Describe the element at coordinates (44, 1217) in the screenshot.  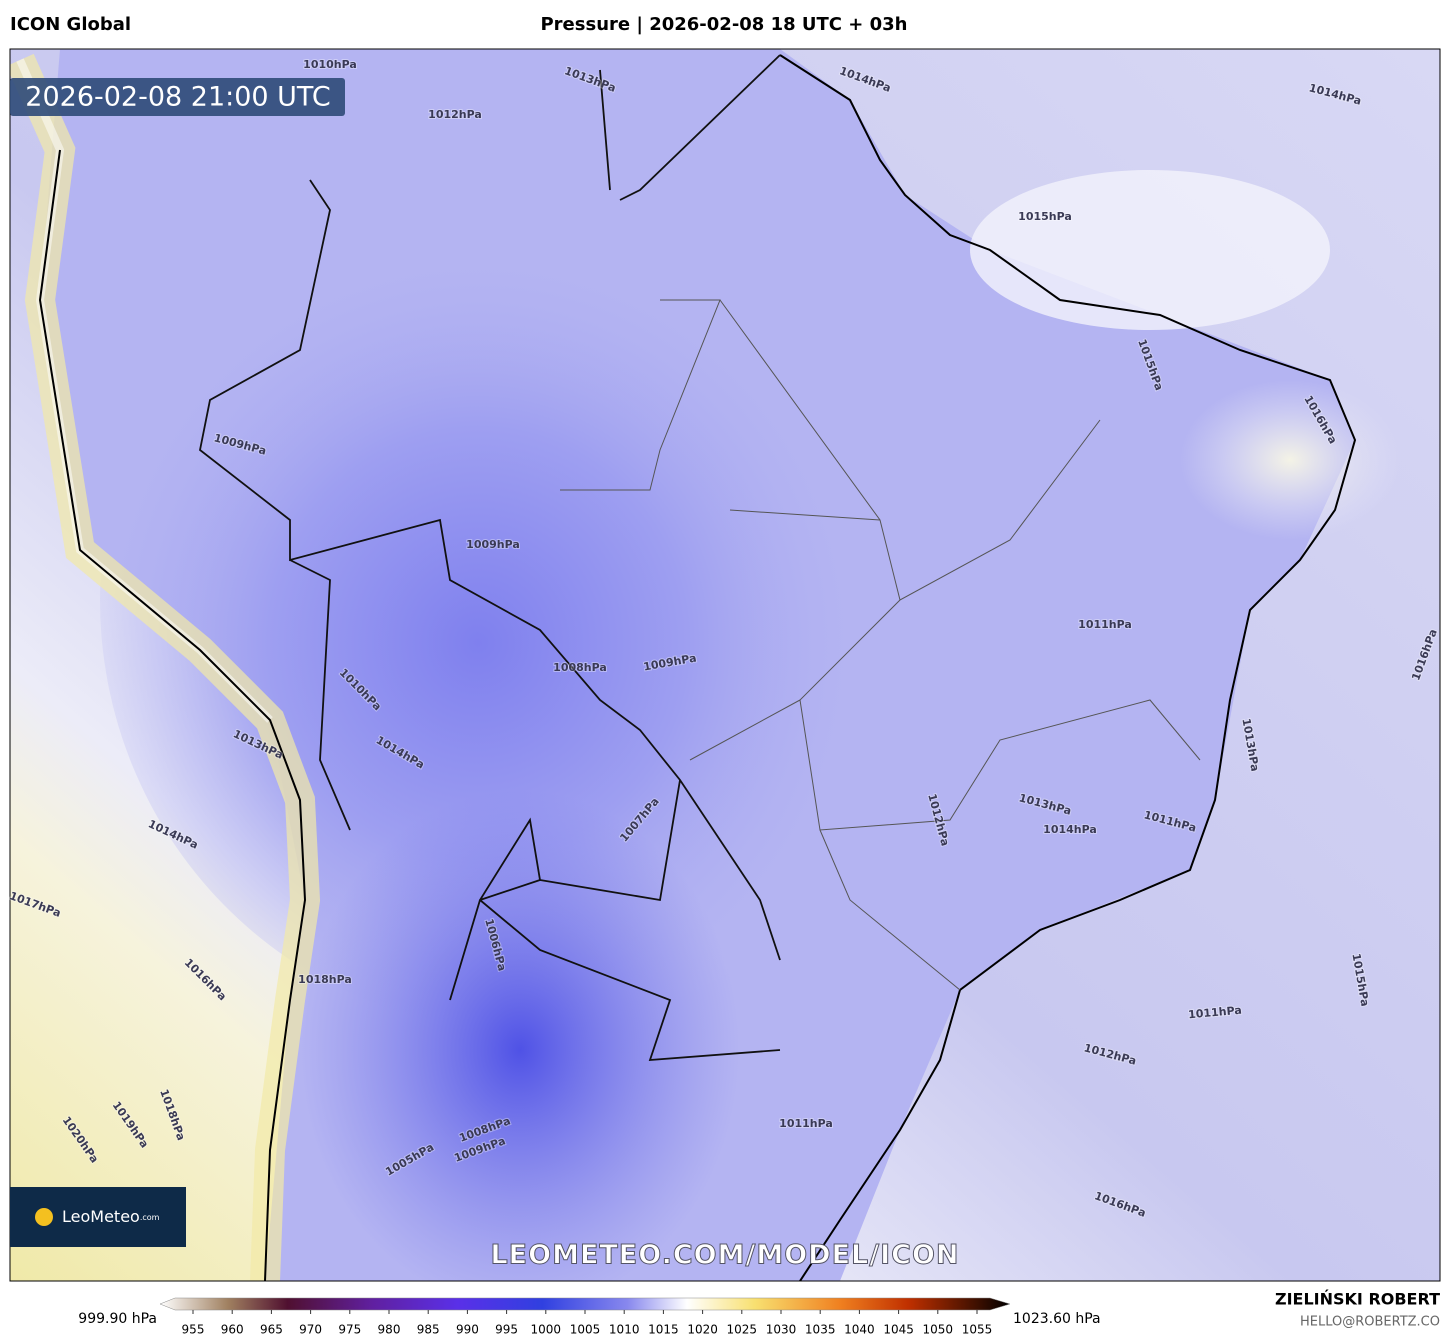
I see `logo-sun` at that location.